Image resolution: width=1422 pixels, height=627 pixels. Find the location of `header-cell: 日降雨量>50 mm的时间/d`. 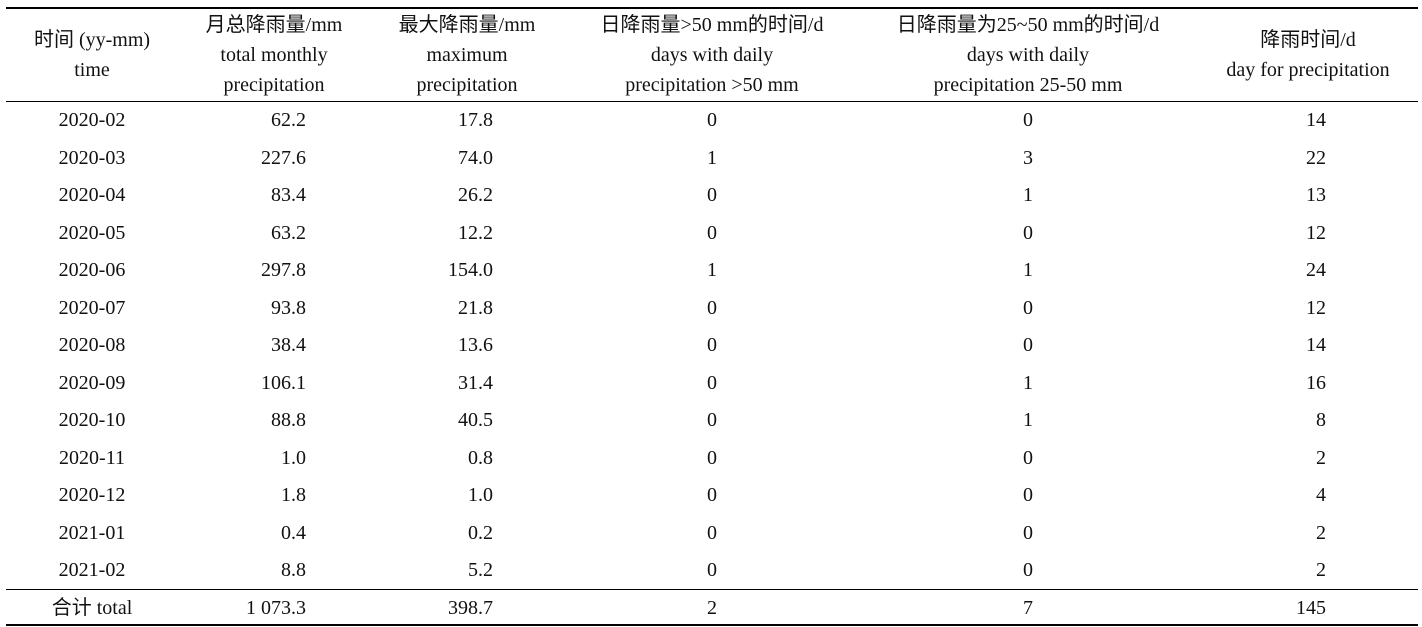

header-cell: 日降雨量>50 mm的时间/d is located at coordinates (712, 25).